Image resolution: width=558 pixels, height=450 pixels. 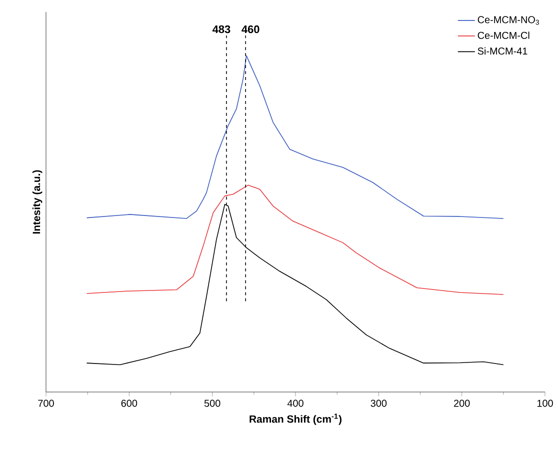 What do you see at coordinates (212, 403) in the screenshot?
I see `x-tick-label: 500` at bounding box center [212, 403].